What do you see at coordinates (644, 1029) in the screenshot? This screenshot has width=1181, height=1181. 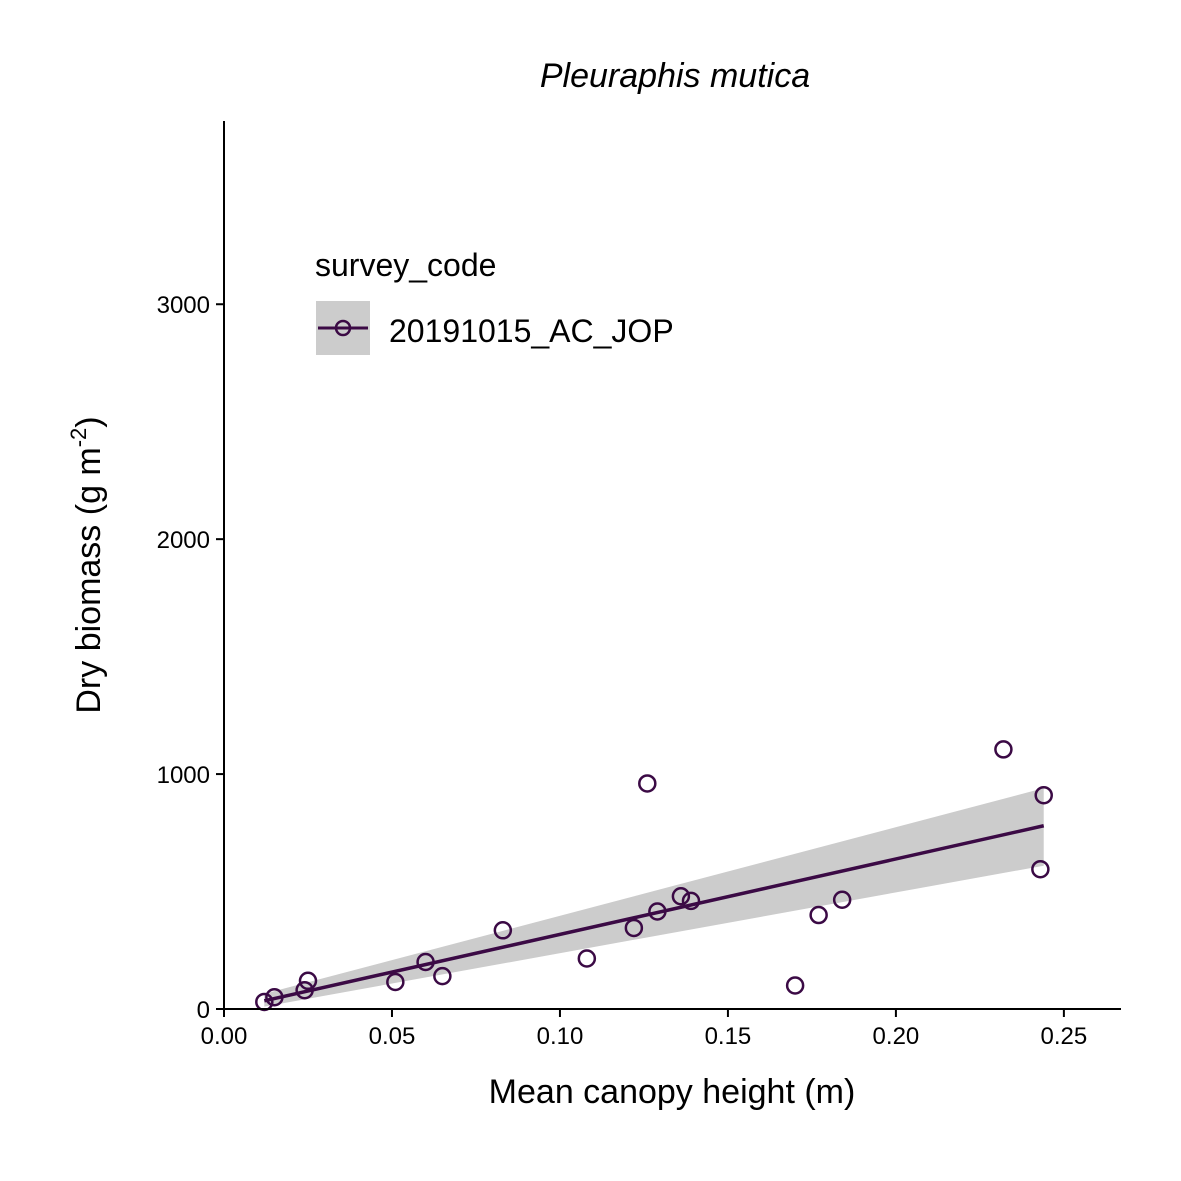 I see `x-axis-ticks: 0.00 0.05 0.10 0.15 0.20 0.25` at bounding box center [644, 1029].